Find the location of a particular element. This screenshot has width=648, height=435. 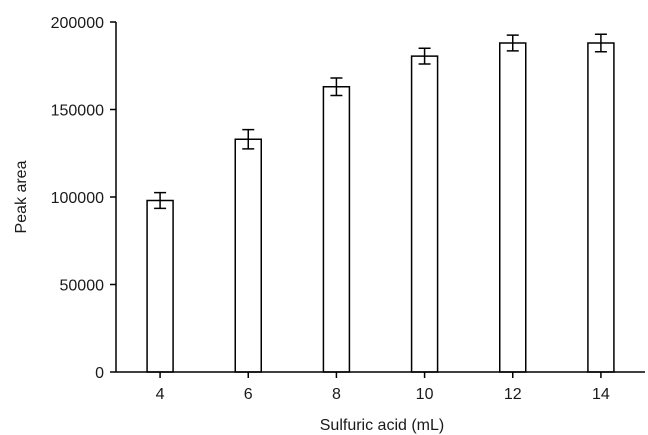

y-axis-ticks: 0 50000 100000 150000 200000 is located at coordinates (83, 198).